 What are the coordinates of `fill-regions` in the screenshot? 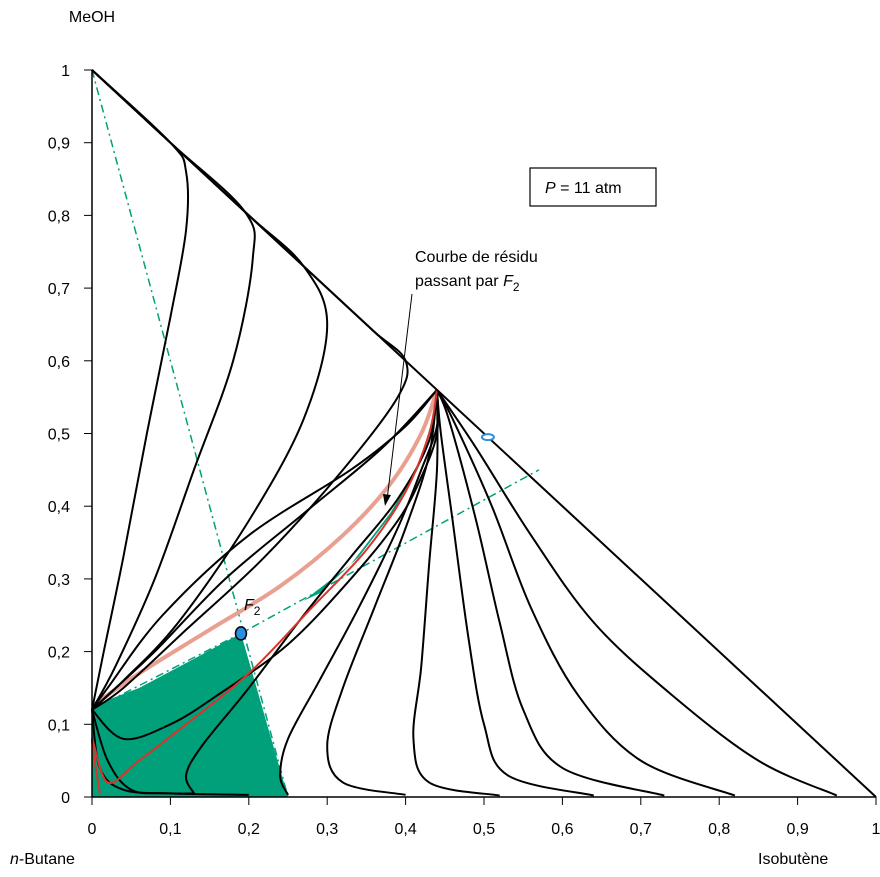 It's located at (257, 629).